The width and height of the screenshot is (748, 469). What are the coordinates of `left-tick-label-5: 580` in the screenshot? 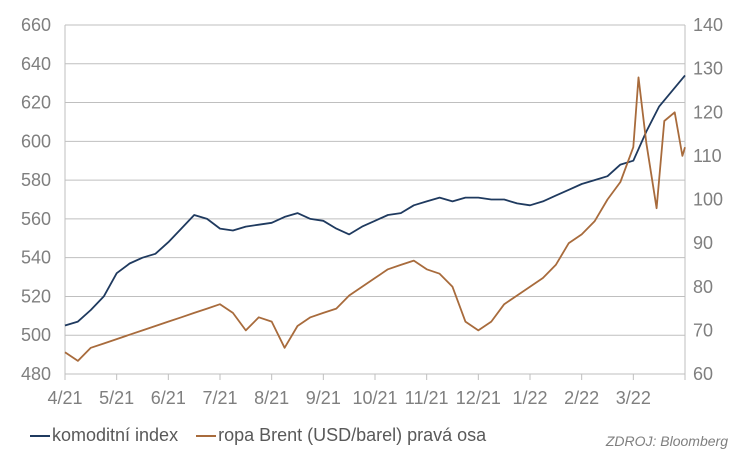 It's located at (36, 180).